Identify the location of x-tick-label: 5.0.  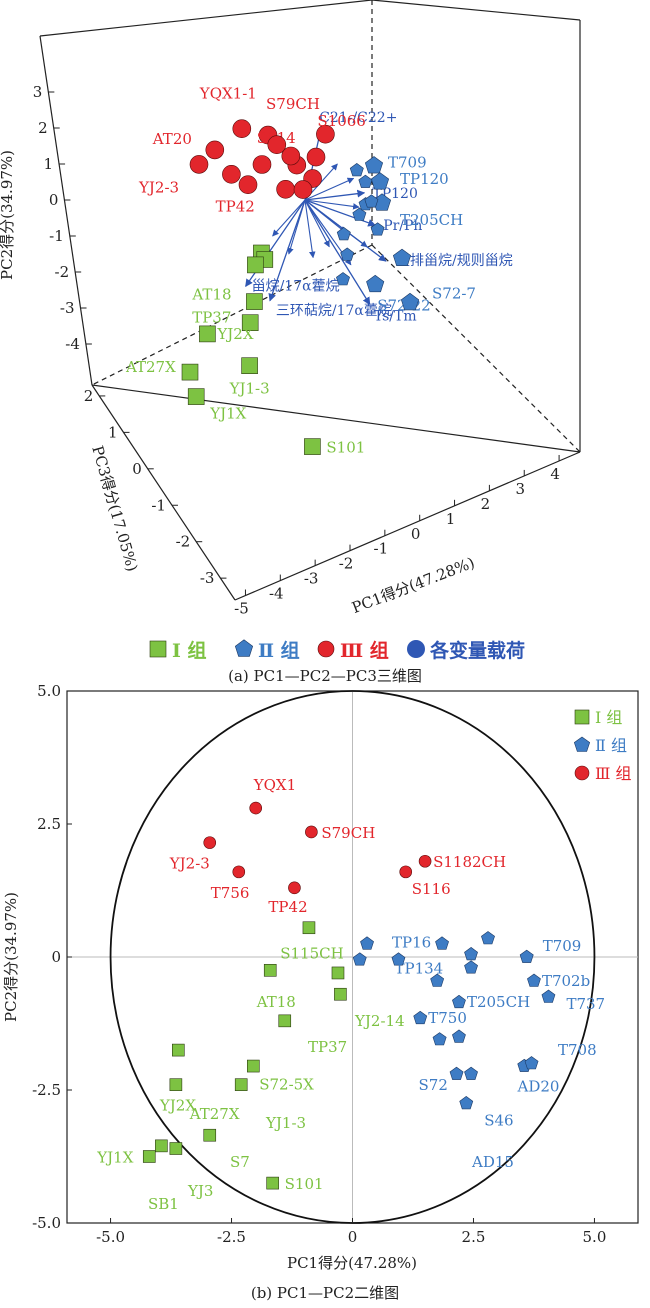
(595, 1237).